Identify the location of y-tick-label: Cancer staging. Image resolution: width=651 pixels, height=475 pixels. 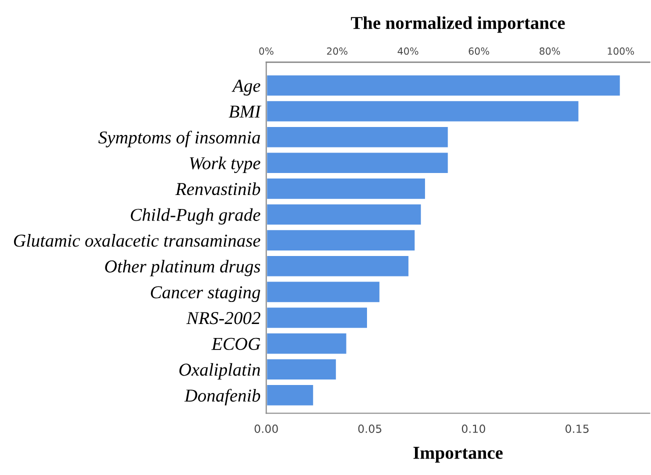
(205, 294).